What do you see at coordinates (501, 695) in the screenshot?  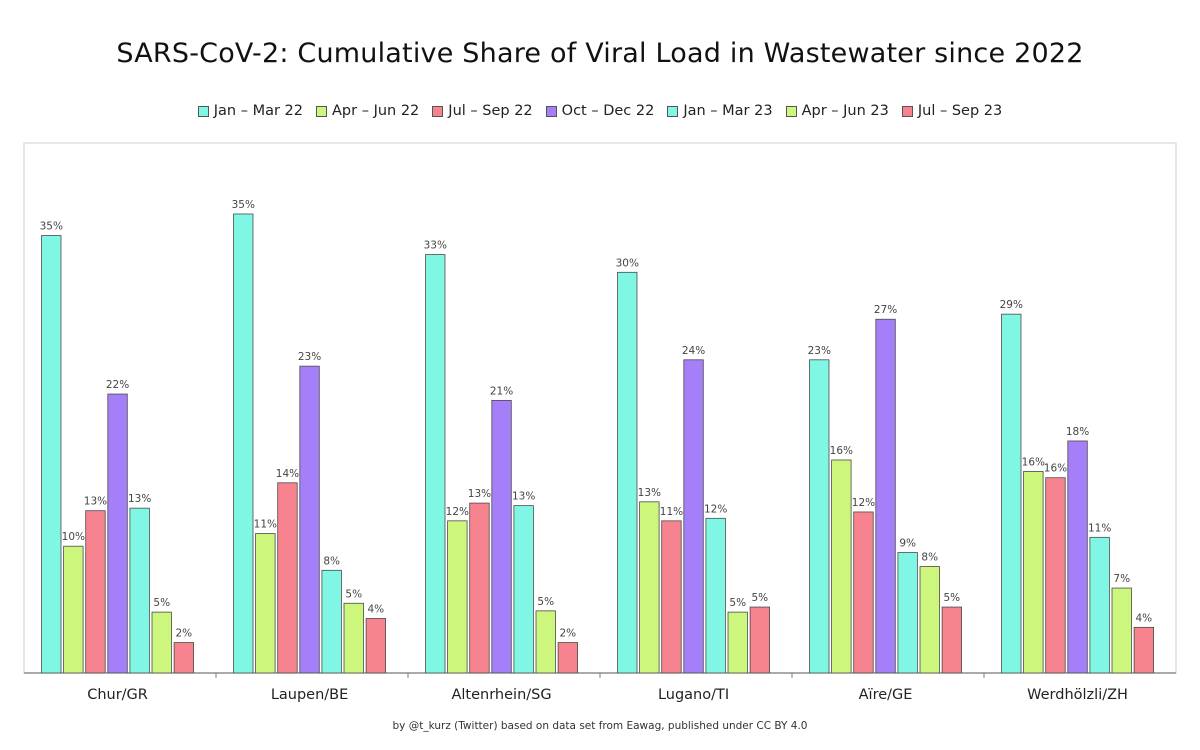 I see `category-label: Altenrhein/SG` at bounding box center [501, 695].